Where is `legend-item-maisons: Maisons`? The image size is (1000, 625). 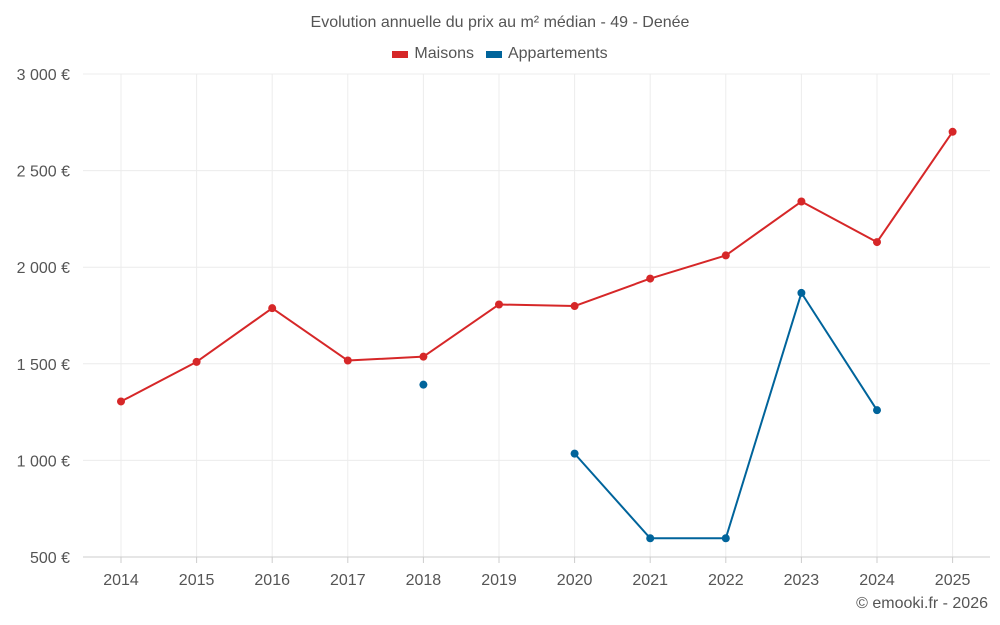
legend-item-maisons: Maisons is located at coordinates (433, 54).